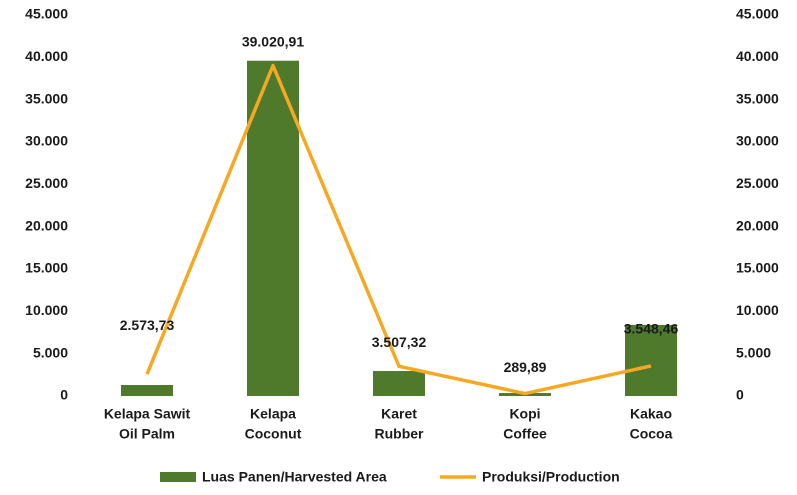 This screenshot has height=495, width=797. I want to click on x-tick-label: Rubber, so click(400, 434).